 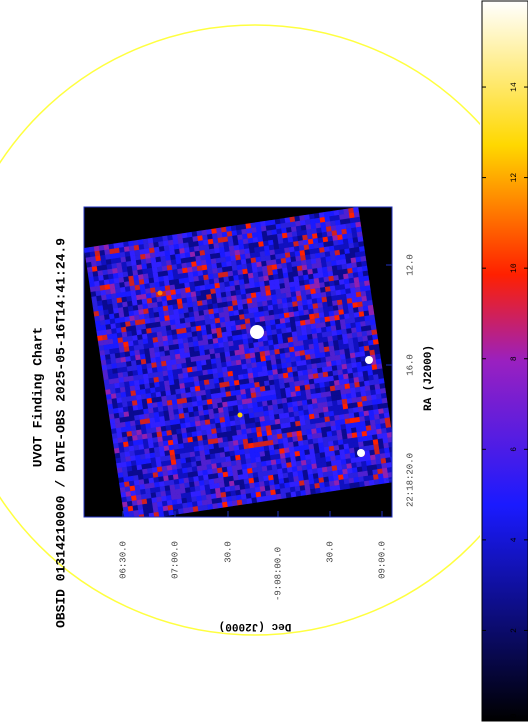 I want to click on colorbar-tick-label: 0, so click(x=514, y=715).